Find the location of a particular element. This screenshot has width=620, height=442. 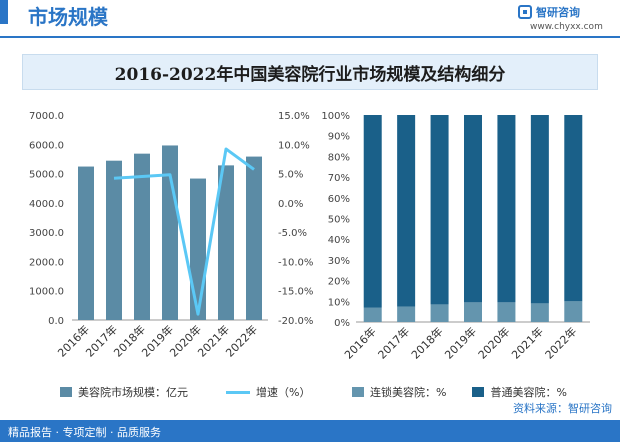

legend-label-chain: 连锁美容院：% is located at coordinates (408, 392).